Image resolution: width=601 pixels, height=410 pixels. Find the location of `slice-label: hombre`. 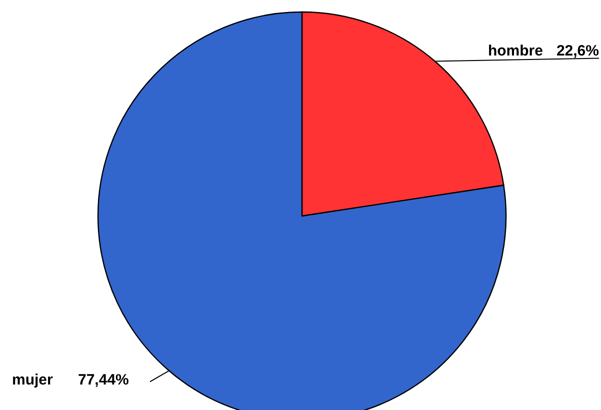

slice-label: hombre is located at coordinates (515, 51).